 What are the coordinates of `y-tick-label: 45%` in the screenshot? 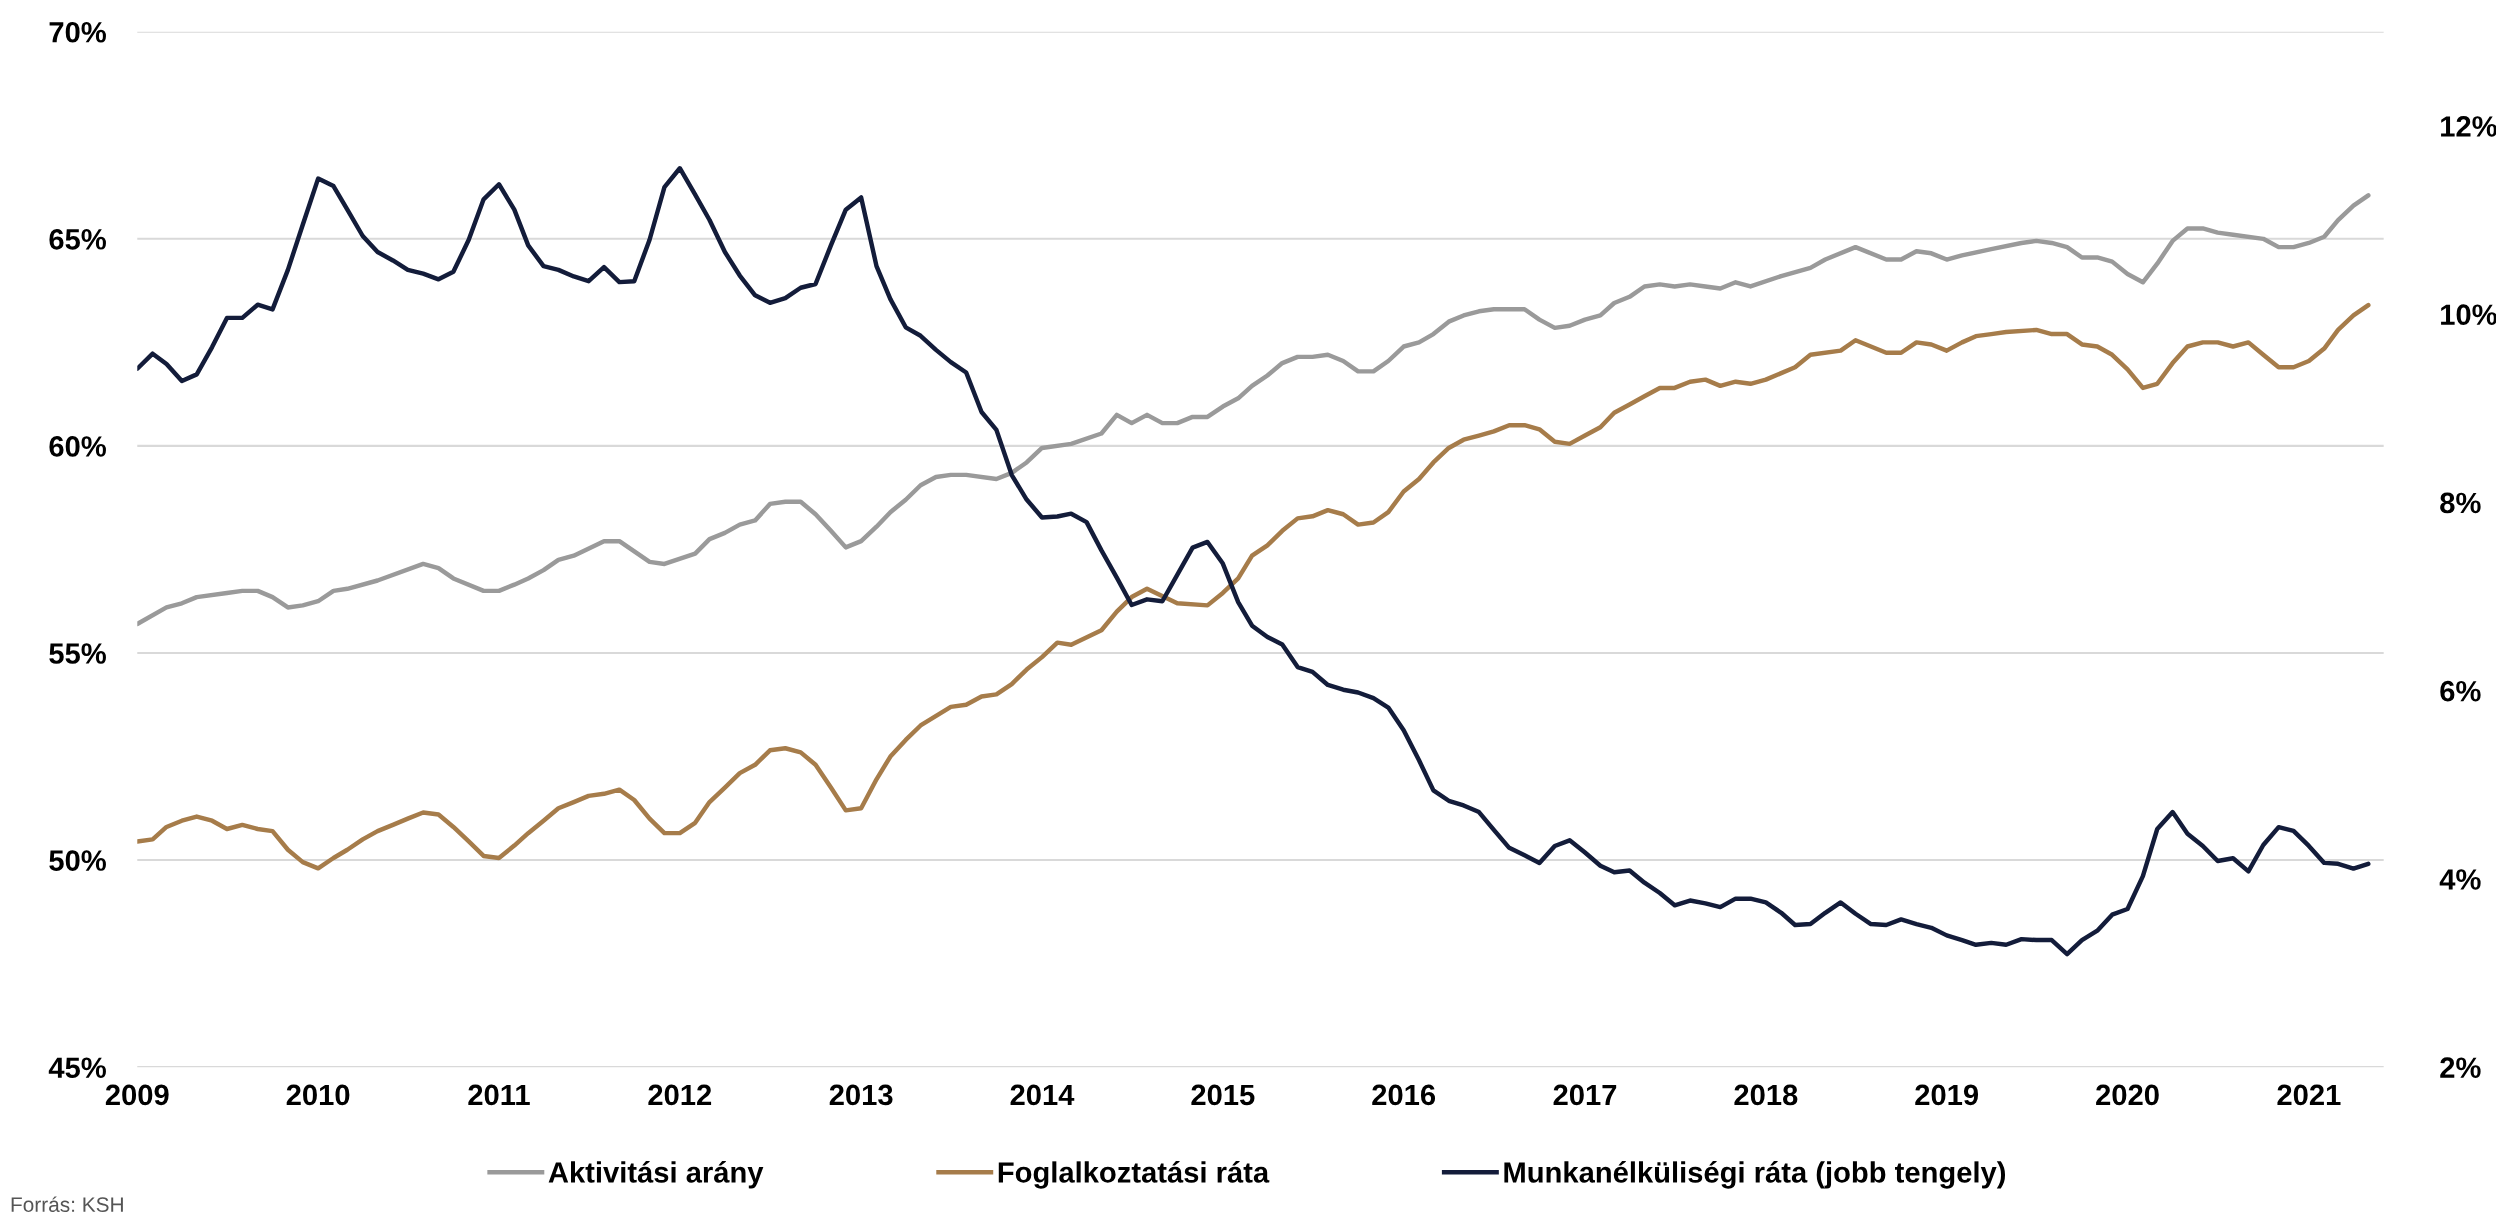 It's located at (77, 1068).